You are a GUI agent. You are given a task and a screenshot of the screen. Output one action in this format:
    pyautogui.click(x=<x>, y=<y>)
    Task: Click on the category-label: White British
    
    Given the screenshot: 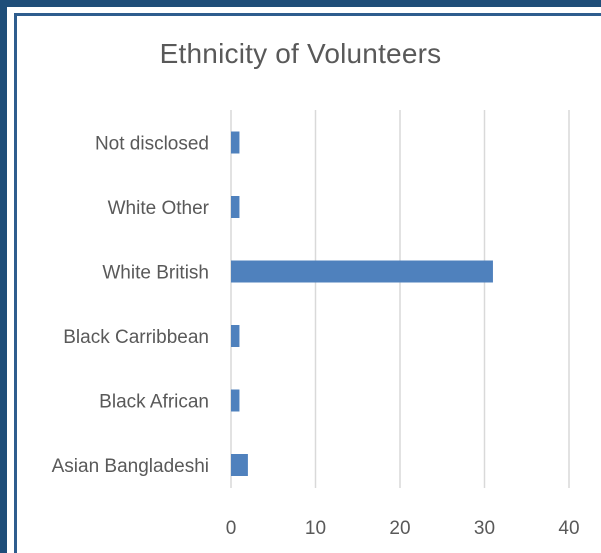 What is the action you would take?
    pyautogui.click(x=155, y=273)
    